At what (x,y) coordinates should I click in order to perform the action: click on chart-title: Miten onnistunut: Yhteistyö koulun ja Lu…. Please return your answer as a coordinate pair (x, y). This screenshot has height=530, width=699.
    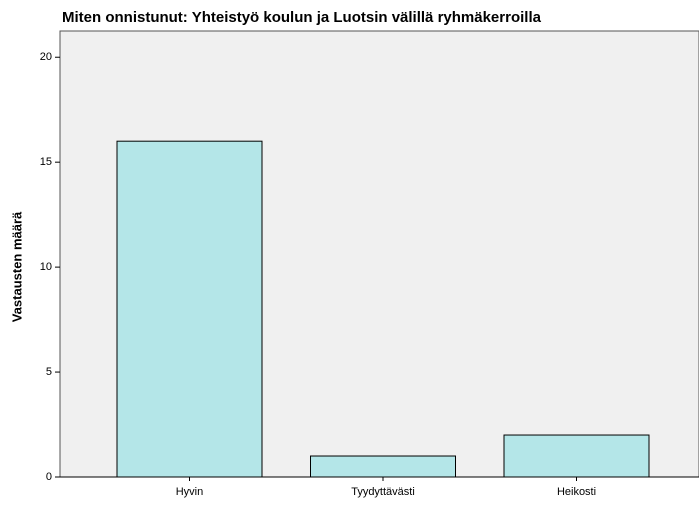
    Looking at the image, I should click on (302, 17).